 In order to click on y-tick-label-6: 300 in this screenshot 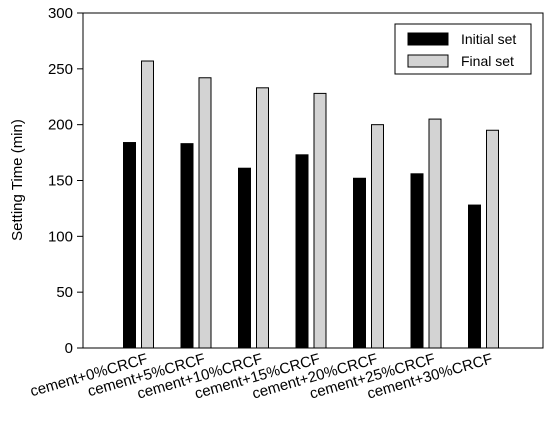, I will do `click(60, 13)`.